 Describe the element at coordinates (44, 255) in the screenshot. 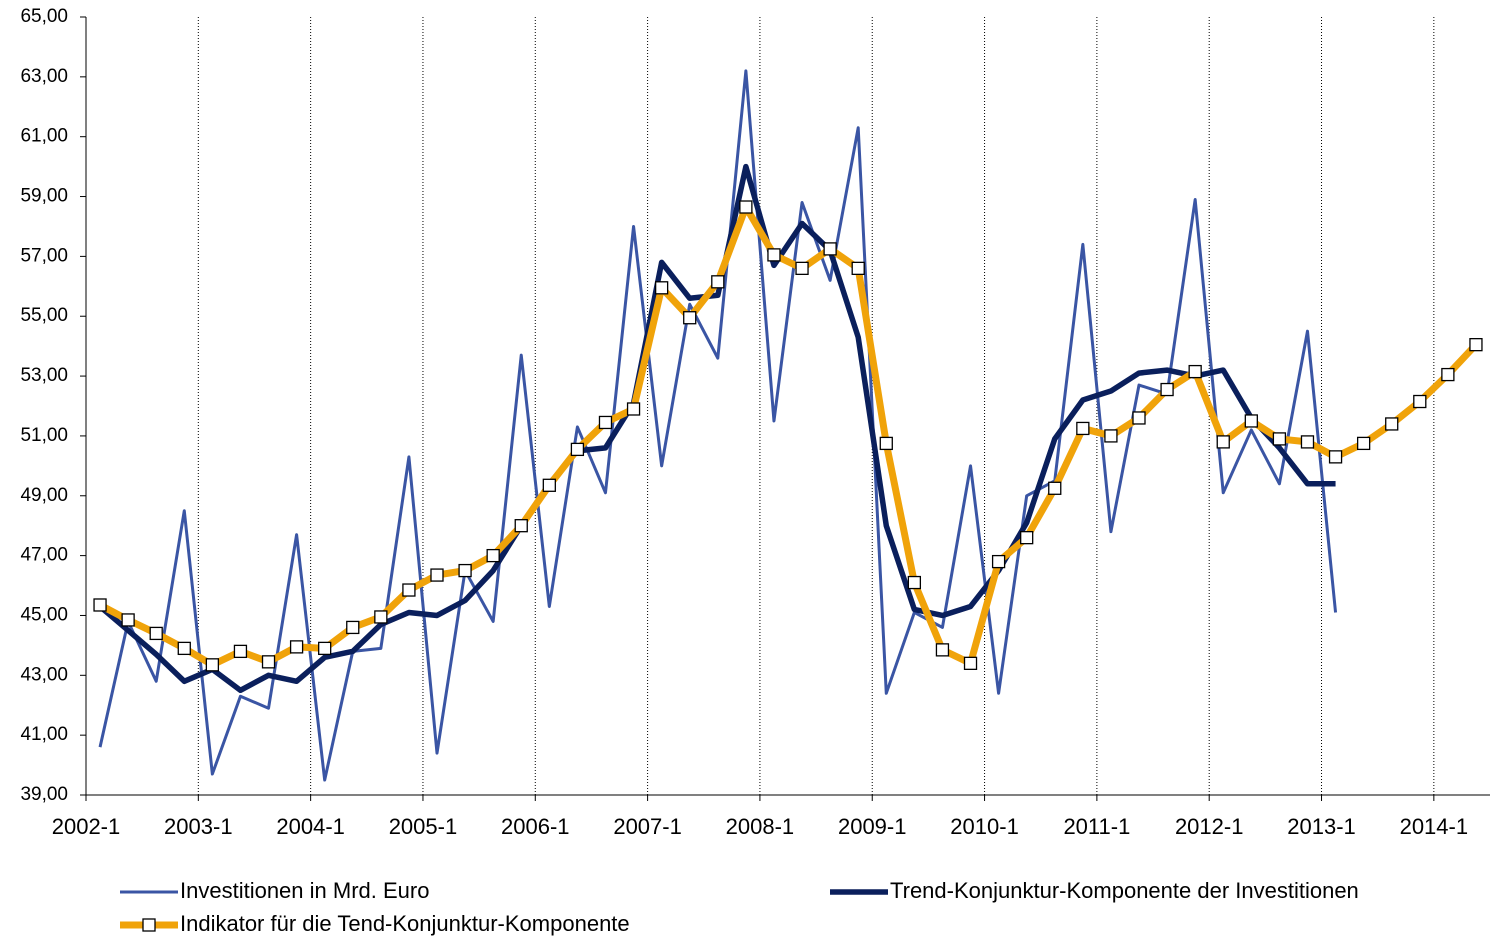

I see `y-tick-label: 57,00` at that location.